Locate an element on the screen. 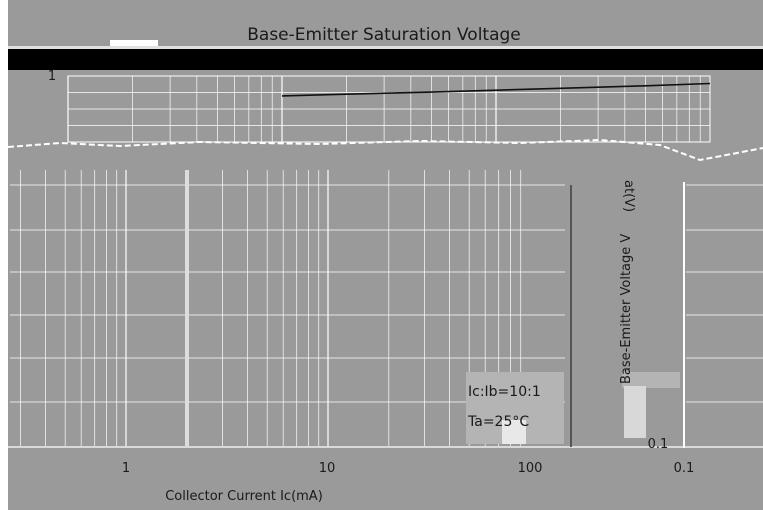  x-tick-label-100: 100 is located at coordinates (530, 468).